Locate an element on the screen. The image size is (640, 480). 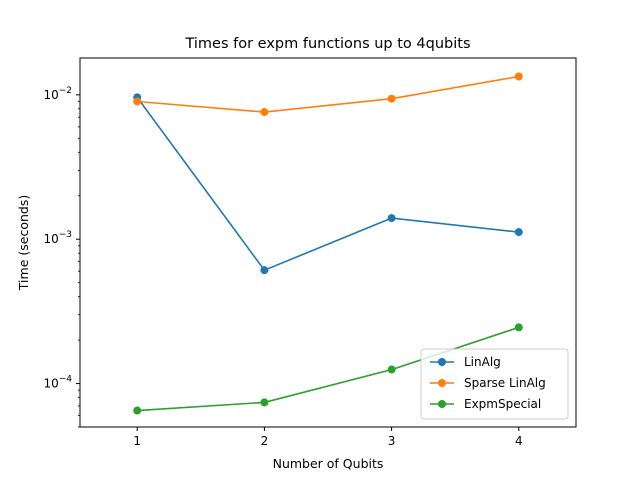
legend-label: LinAlg is located at coordinates (482, 362).